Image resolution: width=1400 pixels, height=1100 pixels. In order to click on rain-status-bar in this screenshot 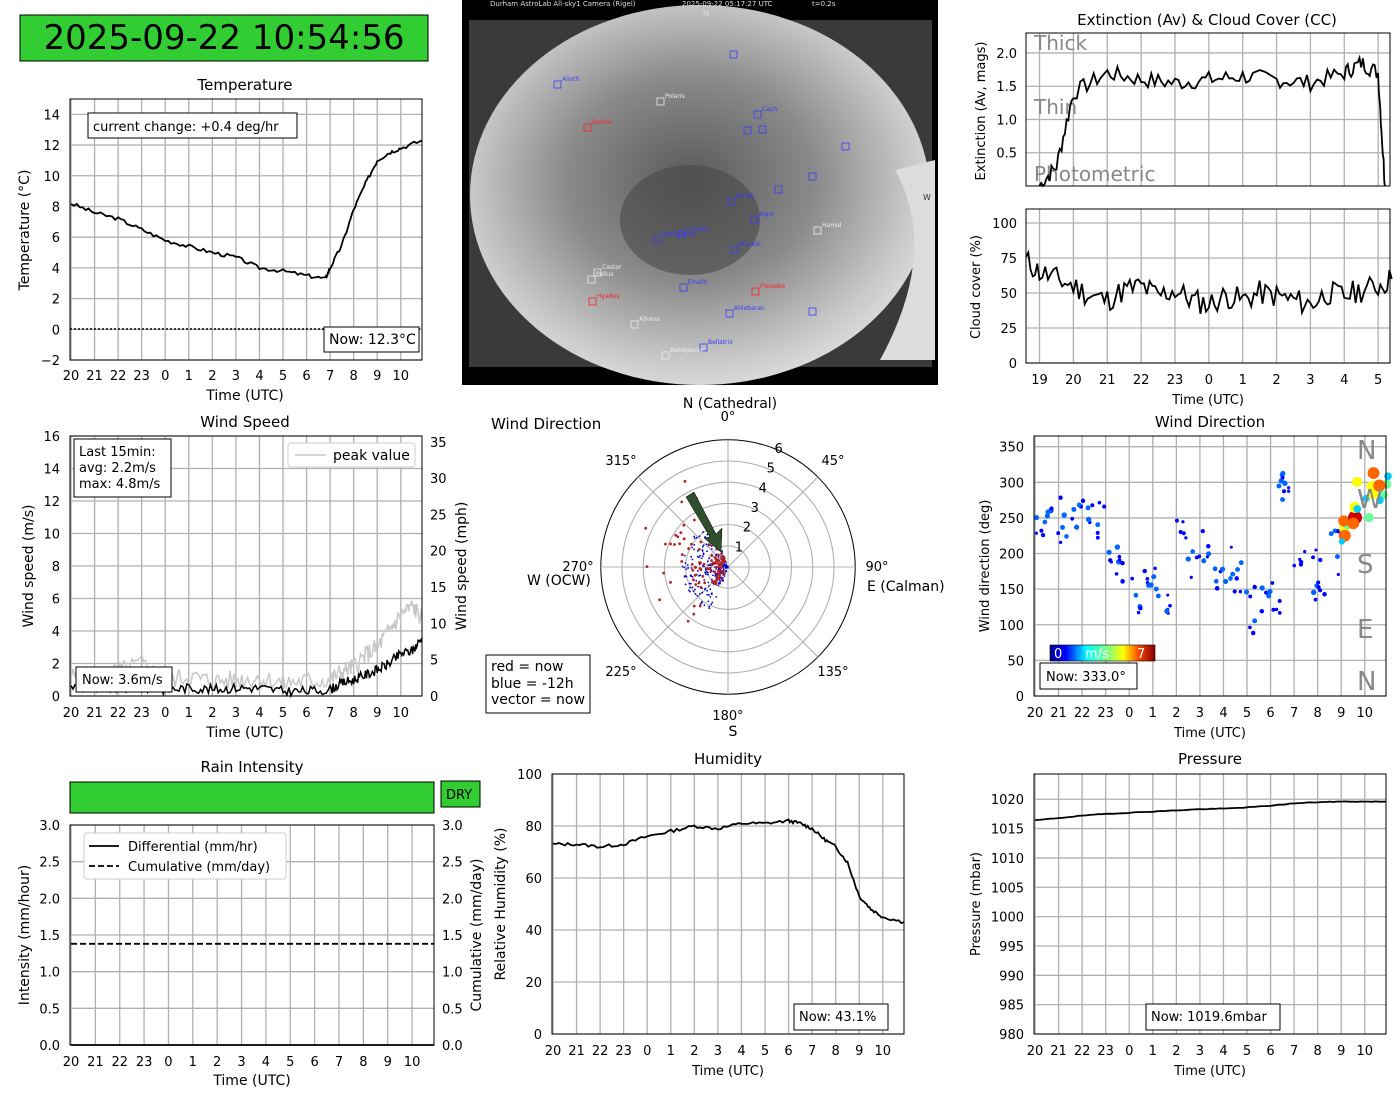, I will do `click(252, 797)`.